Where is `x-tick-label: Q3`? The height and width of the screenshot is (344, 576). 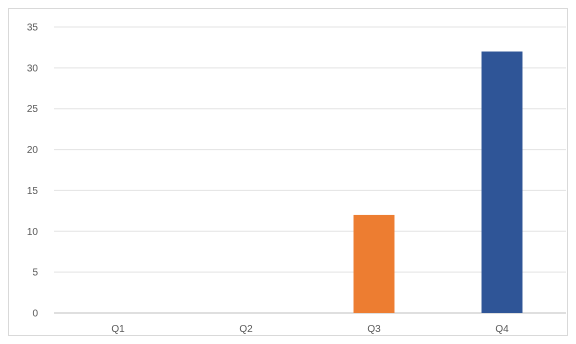
x-tick-label: Q3 is located at coordinates (374, 329).